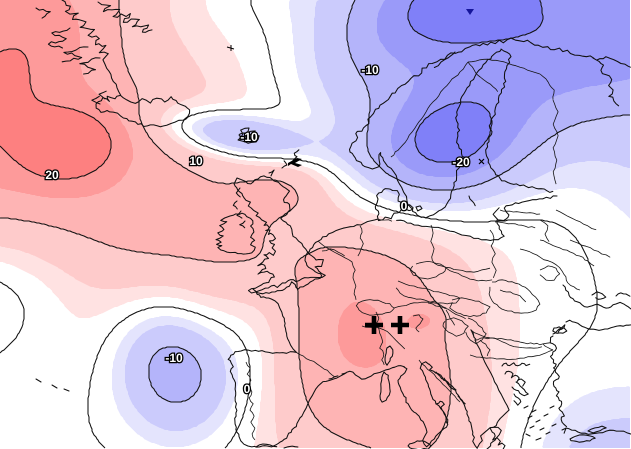 The width and height of the screenshot is (631, 449). What do you see at coordinates (461, 162) in the screenshot?
I see `svg-text: -20` at bounding box center [461, 162].